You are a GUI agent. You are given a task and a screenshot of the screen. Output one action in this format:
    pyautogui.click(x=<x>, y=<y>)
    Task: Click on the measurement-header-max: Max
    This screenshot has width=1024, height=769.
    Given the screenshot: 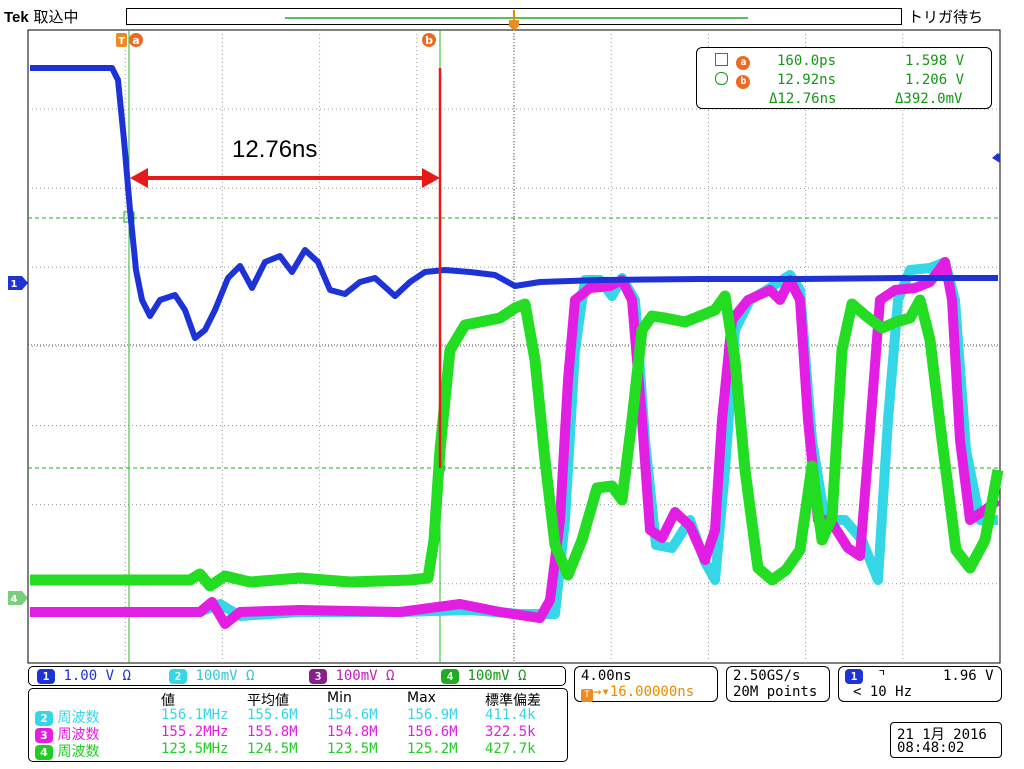 What is the action you would take?
    pyautogui.click(x=421, y=698)
    